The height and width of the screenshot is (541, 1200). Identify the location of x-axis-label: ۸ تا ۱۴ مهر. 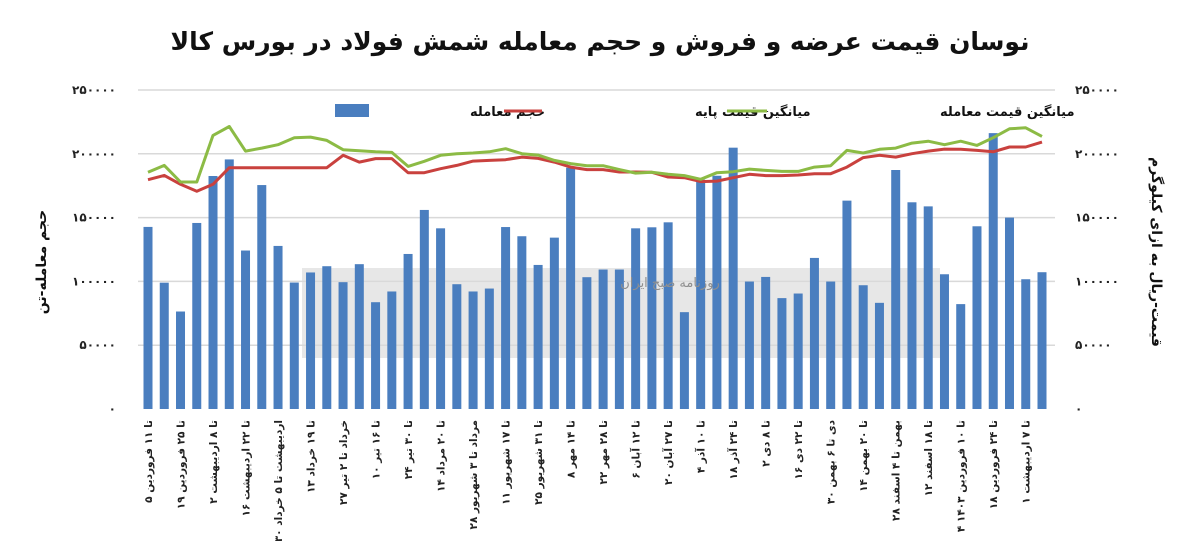
(572, 449).